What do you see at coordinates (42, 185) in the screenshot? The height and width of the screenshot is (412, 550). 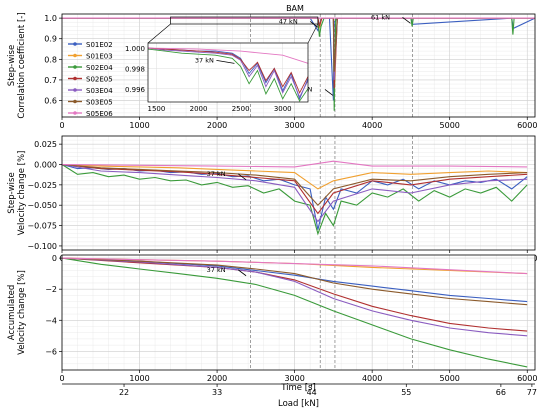 I see `y-tick-label: −0.025` at bounding box center [42, 185].